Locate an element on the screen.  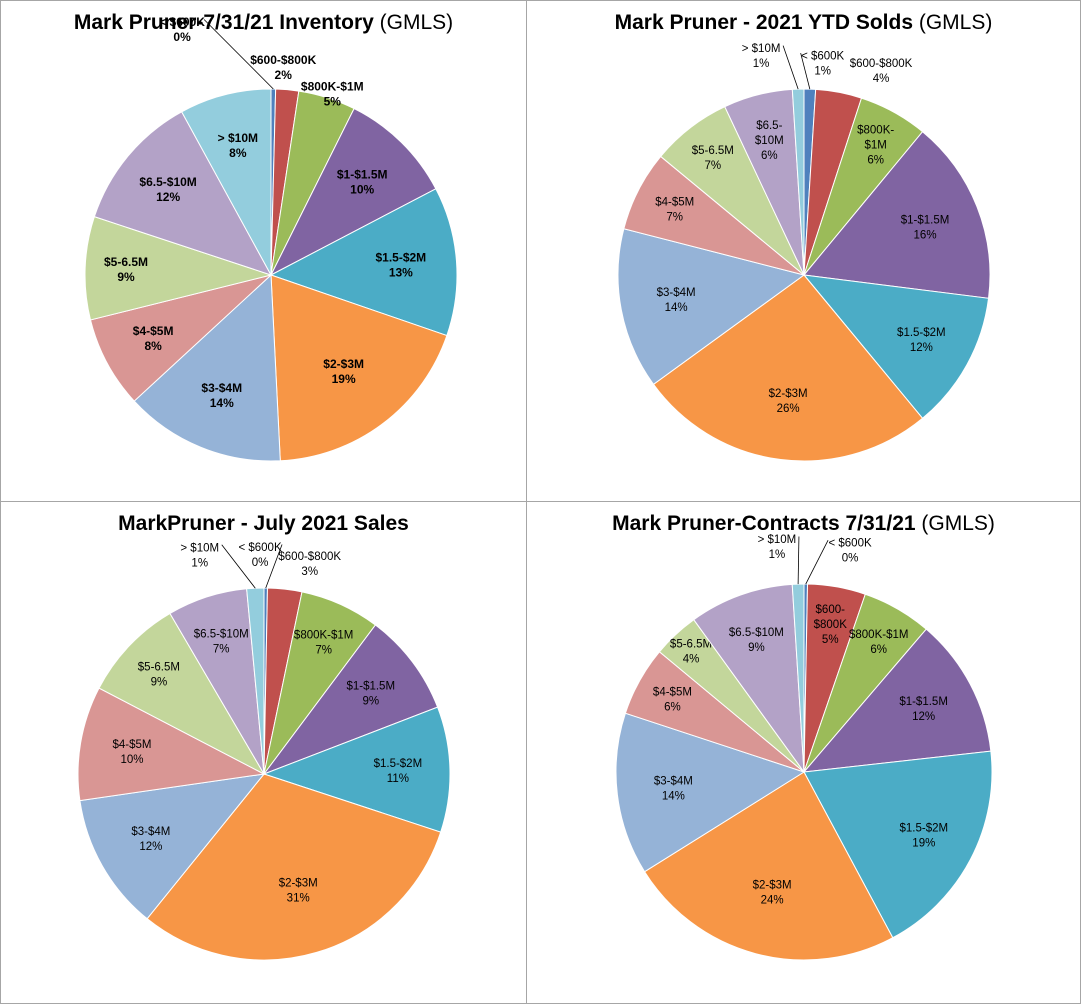
chart-title: Mark Pruner-7/31/21 Inventory (GMLS) is located at coordinates (263, 23).